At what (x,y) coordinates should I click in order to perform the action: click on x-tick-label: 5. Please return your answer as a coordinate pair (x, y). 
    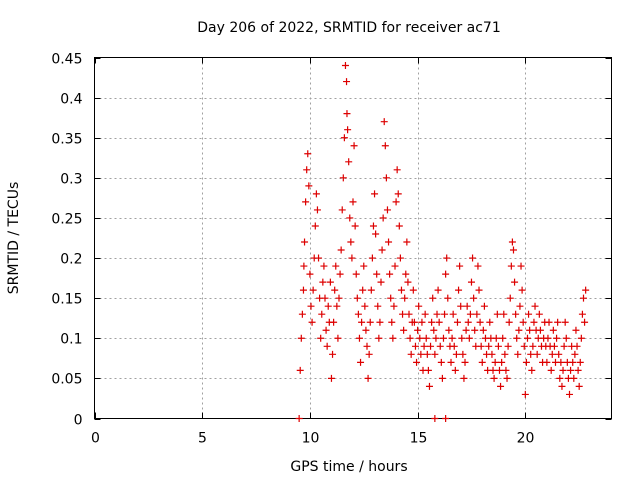
    Looking at the image, I should click on (202, 439).